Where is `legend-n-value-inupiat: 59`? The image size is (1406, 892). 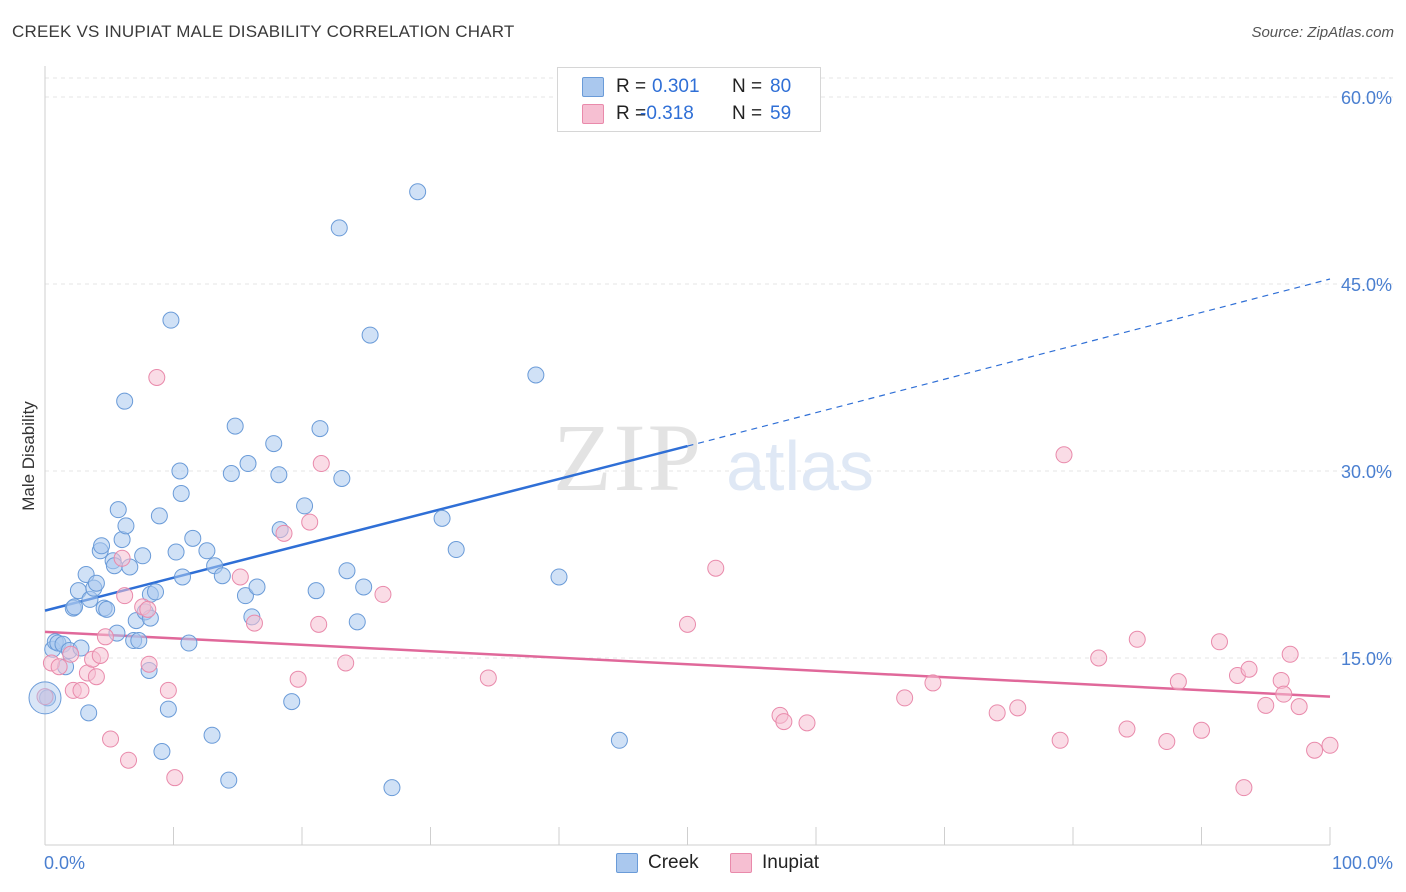 legend-n-value-inupiat: 59 is located at coordinates (781, 113).